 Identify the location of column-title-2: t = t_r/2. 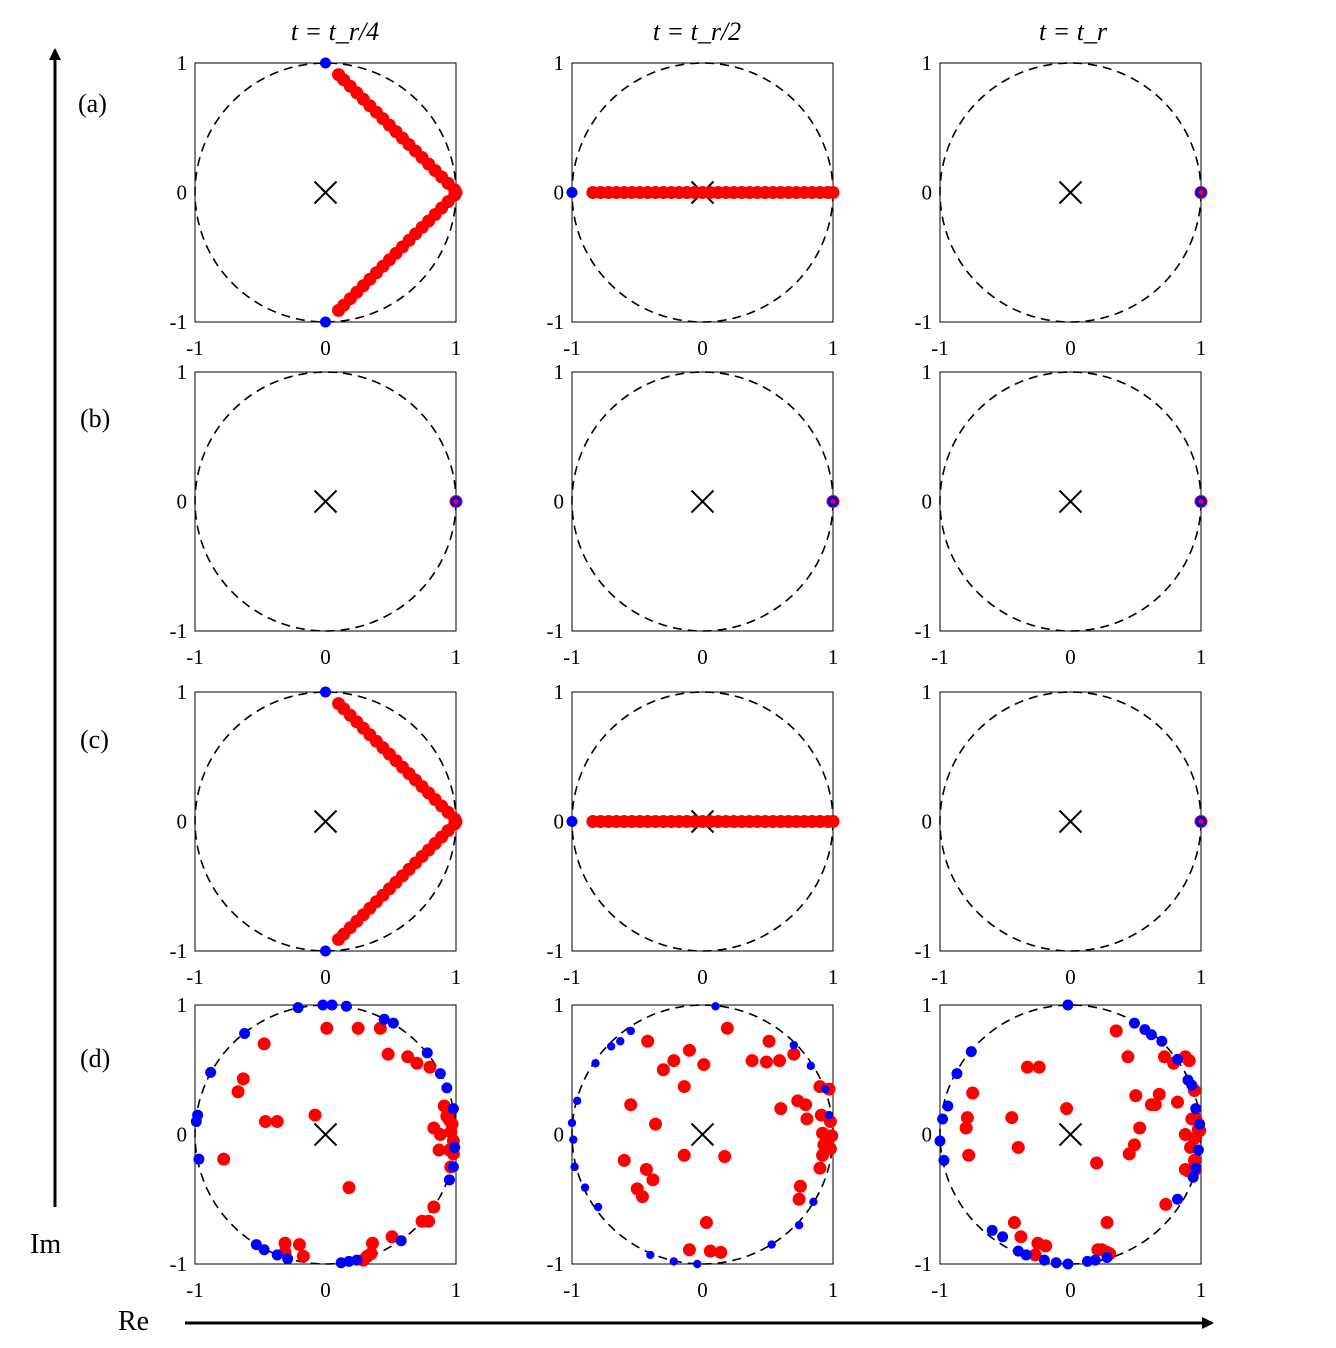
(697, 31).